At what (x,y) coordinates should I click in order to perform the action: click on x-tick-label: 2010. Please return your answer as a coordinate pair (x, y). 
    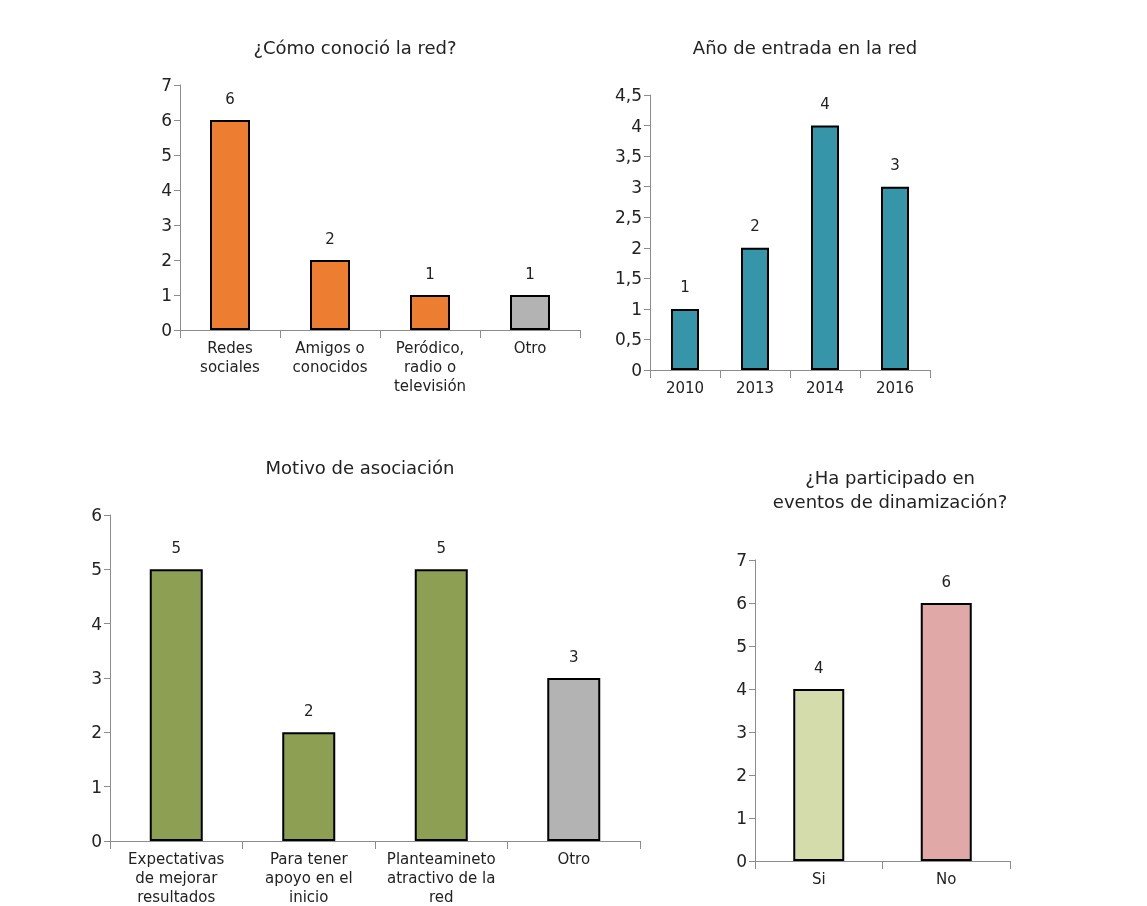
    Looking at the image, I should click on (685, 387).